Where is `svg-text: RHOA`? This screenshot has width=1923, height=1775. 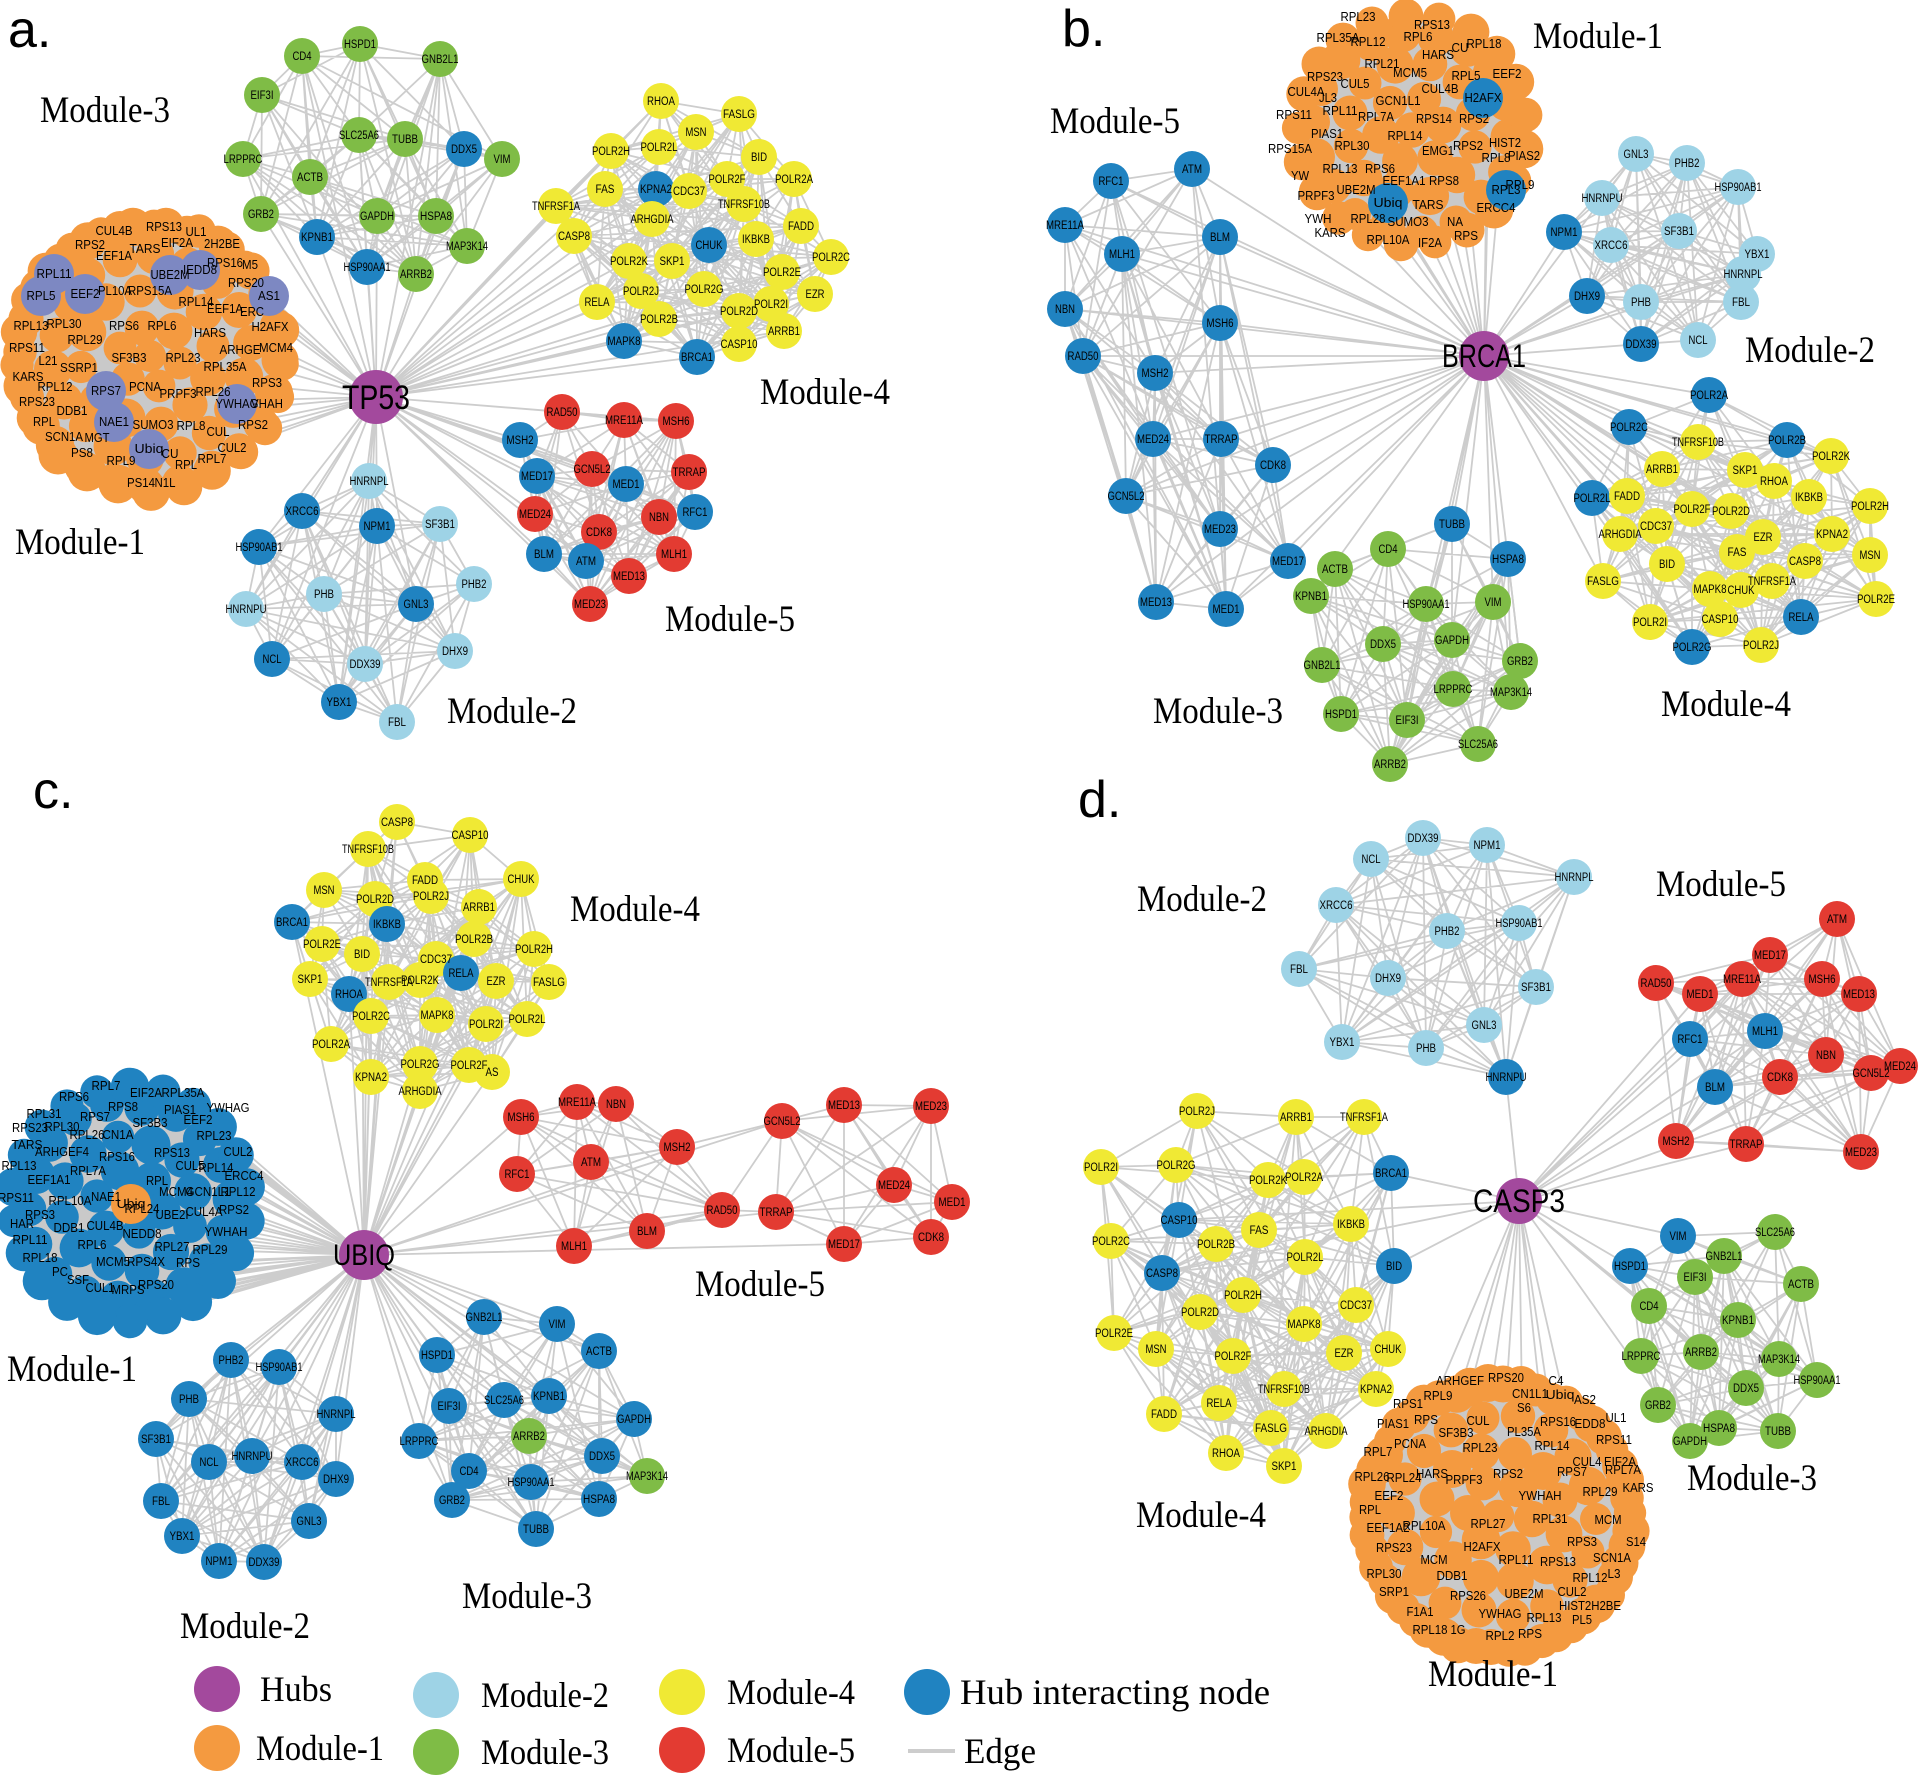 svg-text: RHOA is located at coordinates (1774, 482).